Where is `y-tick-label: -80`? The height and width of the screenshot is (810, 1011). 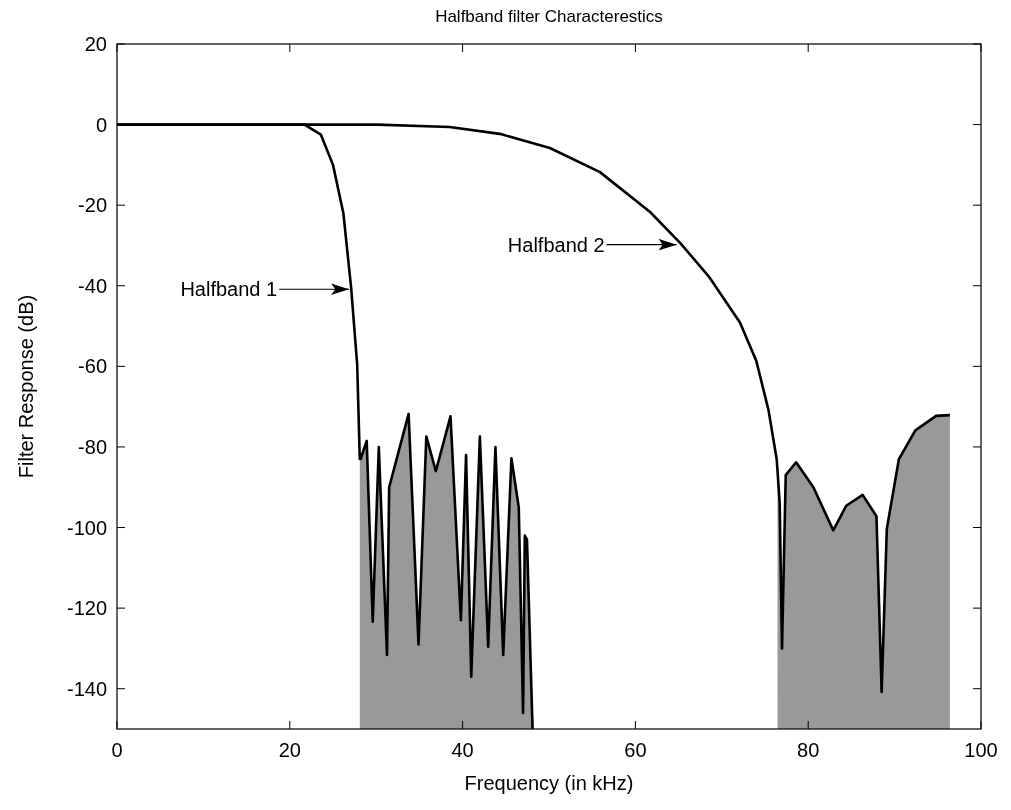 y-tick-label: -80 is located at coordinates (92, 446).